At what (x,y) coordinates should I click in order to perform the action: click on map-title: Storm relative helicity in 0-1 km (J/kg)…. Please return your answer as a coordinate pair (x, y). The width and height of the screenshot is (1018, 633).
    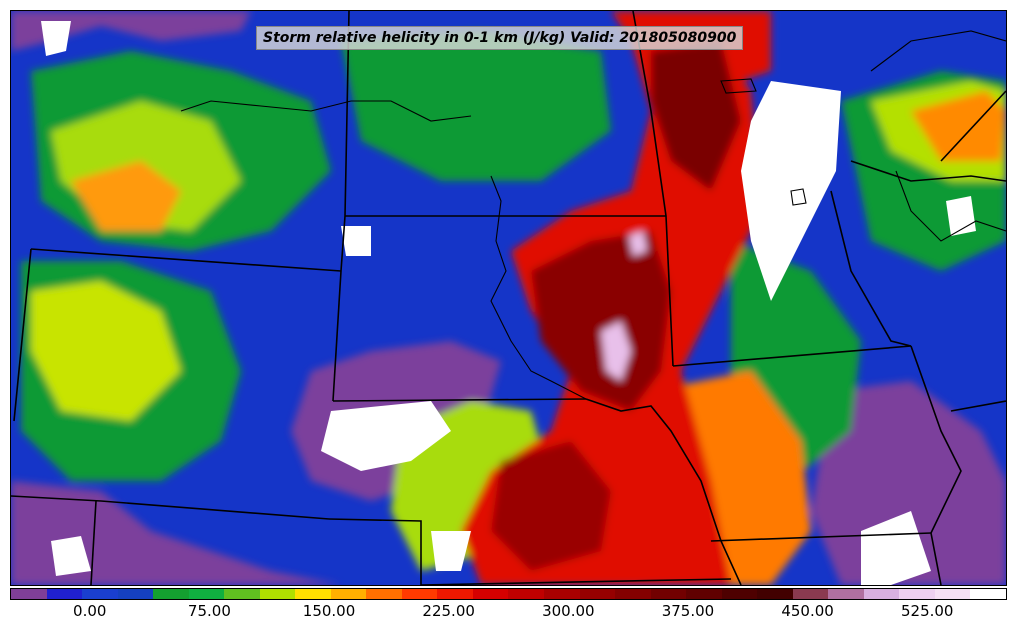
    Looking at the image, I should click on (500, 38).